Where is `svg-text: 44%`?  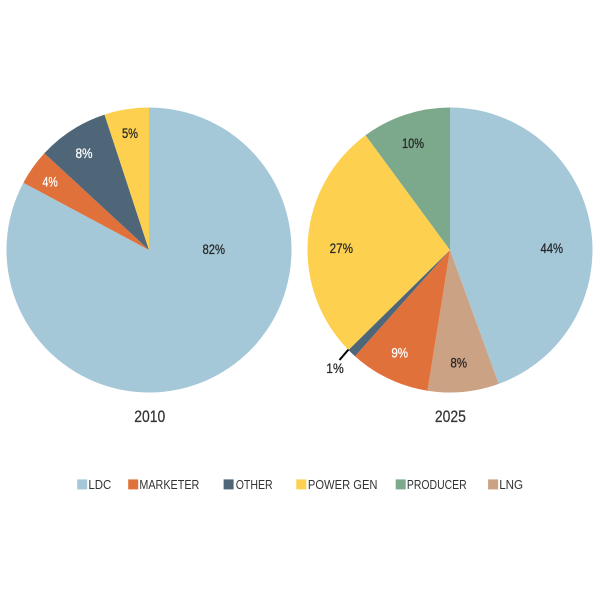
svg-text: 44% is located at coordinates (552, 248).